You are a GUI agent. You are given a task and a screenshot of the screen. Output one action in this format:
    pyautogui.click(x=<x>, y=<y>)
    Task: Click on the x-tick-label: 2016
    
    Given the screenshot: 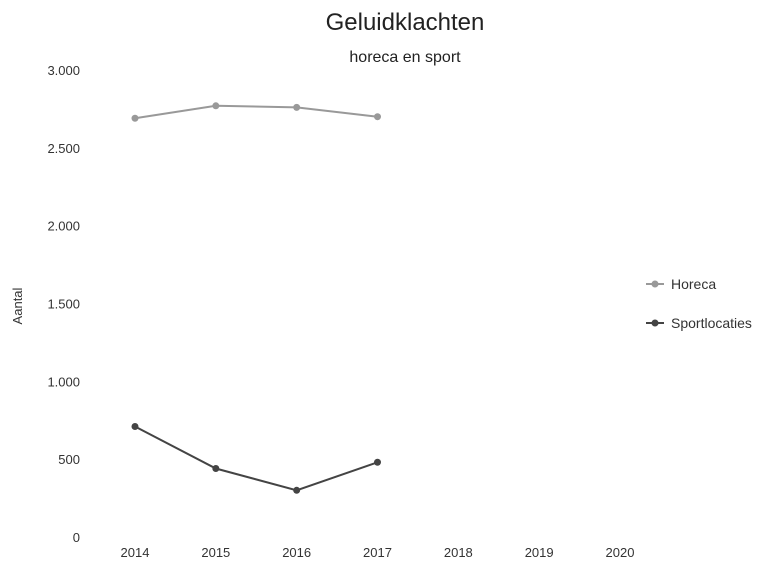 What is the action you would take?
    pyautogui.click(x=296, y=552)
    